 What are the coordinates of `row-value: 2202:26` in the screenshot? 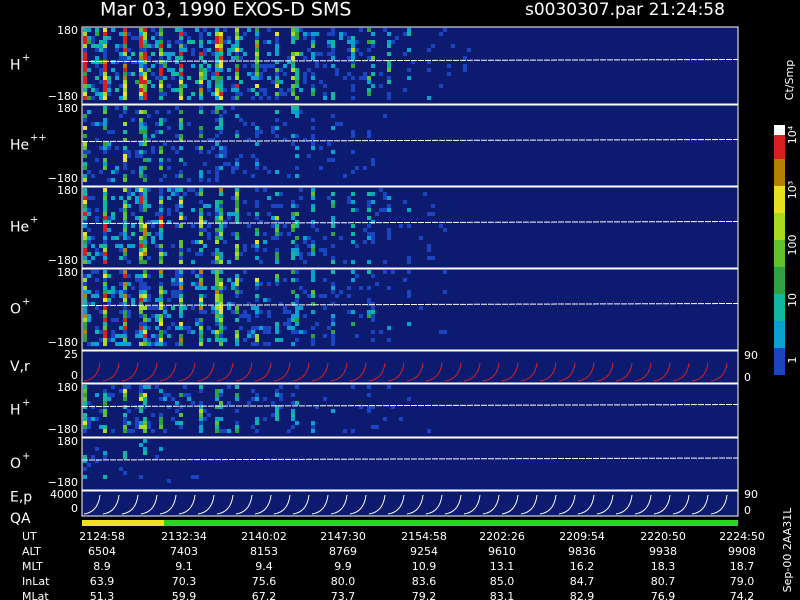 It's located at (502, 536).